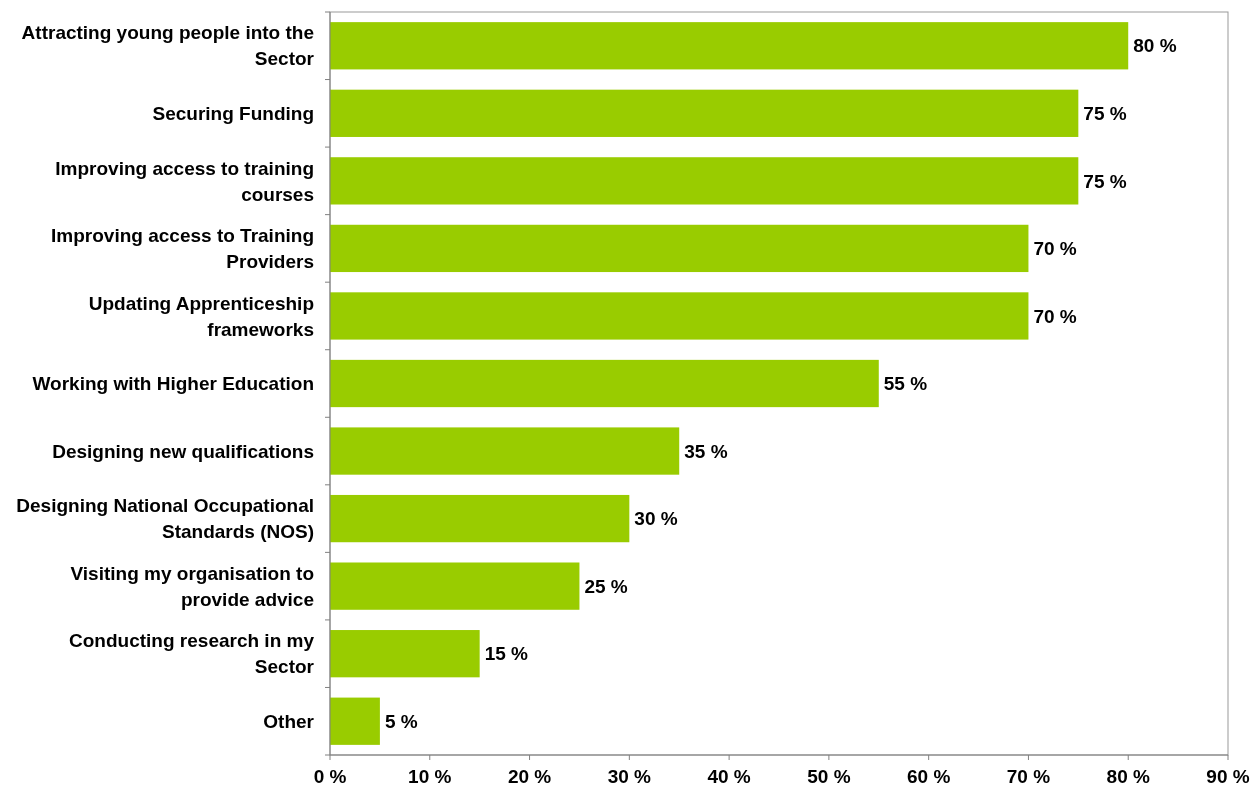 Image resolution: width=1260 pixels, height=796 pixels. I want to click on y-tick-label: Designing National Occupational Standards (NOS), so click(165, 519).